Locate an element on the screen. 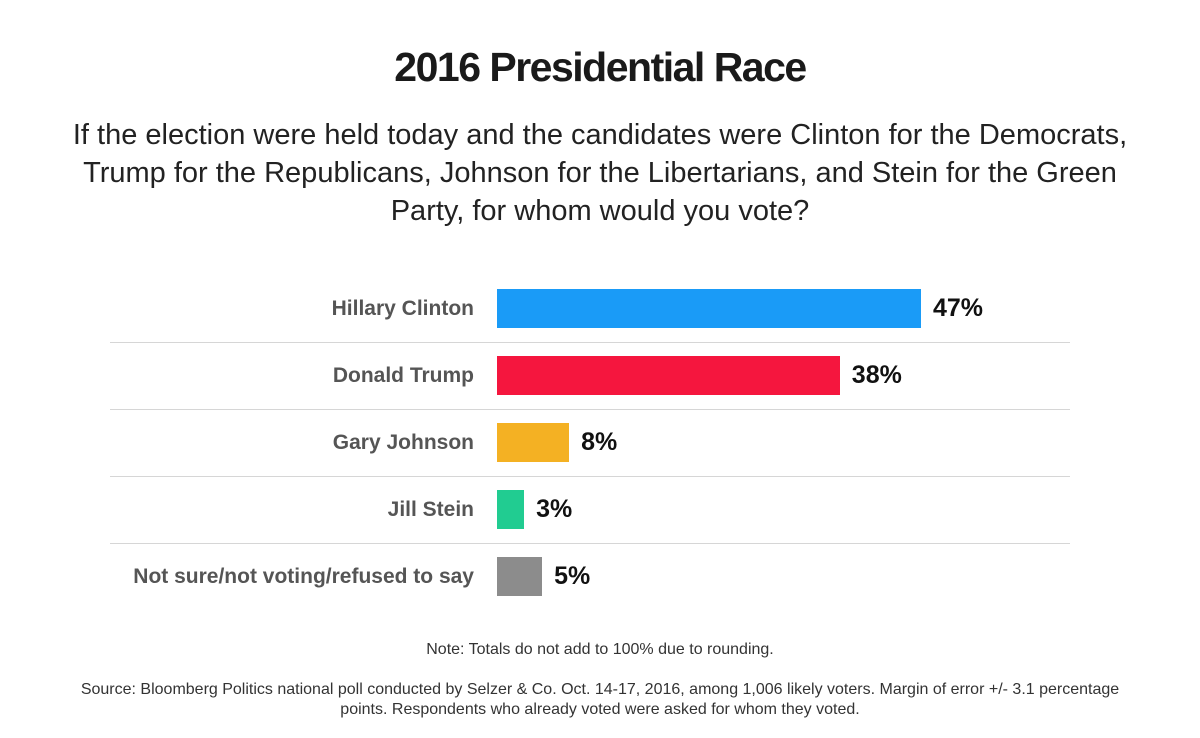 This screenshot has width=1200, height=738. bar-label: Jill Stein is located at coordinates (430, 509).